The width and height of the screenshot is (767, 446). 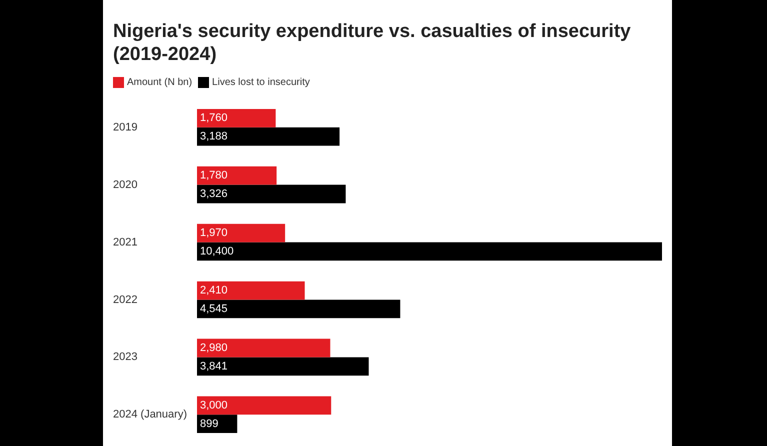 I want to click on data-label: 899, so click(x=209, y=424).